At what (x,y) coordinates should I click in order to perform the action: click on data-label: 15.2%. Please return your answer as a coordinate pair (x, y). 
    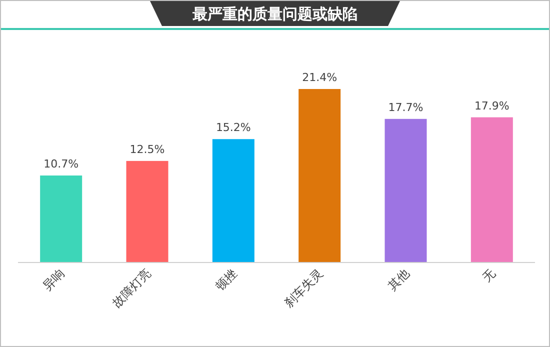
    Looking at the image, I should click on (233, 127).